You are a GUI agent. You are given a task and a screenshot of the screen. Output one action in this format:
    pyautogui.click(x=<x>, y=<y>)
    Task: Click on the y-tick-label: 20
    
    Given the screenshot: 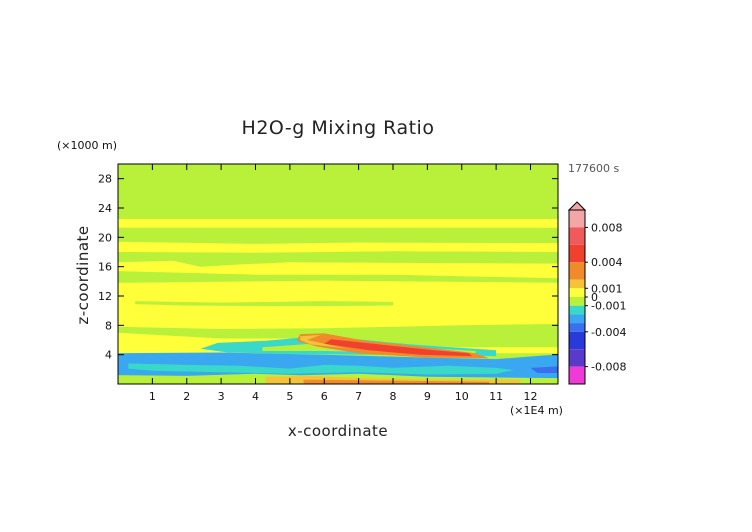 What is the action you would take?
    pyautogui.click(x=105, y=237)
    